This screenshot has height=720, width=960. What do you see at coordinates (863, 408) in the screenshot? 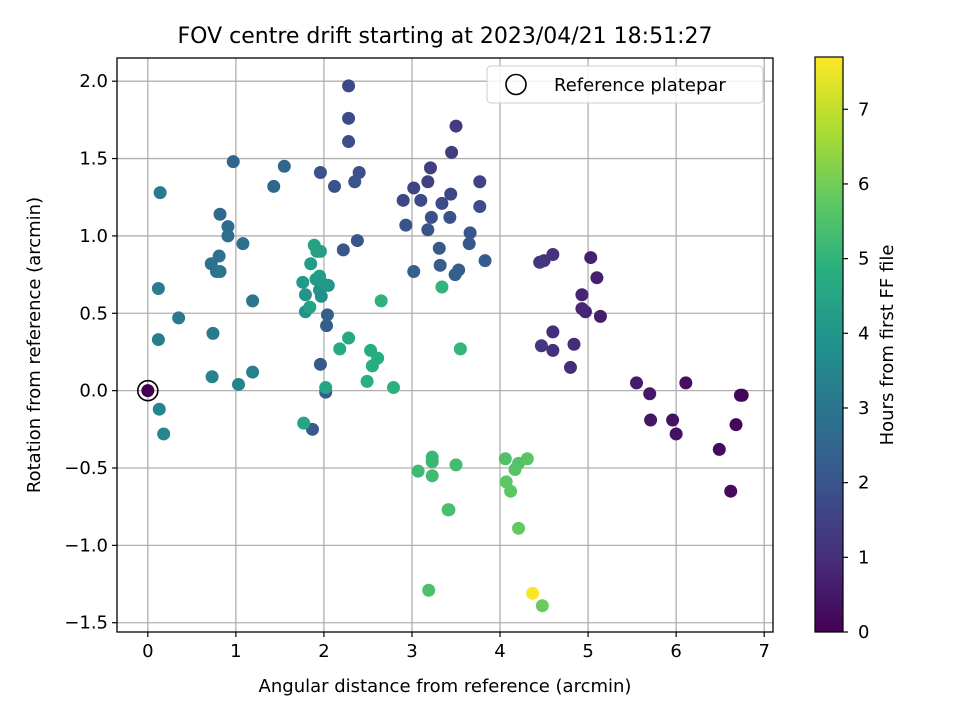
I see `colorbar-tick-label: 3` at bounding box center [863, 408].